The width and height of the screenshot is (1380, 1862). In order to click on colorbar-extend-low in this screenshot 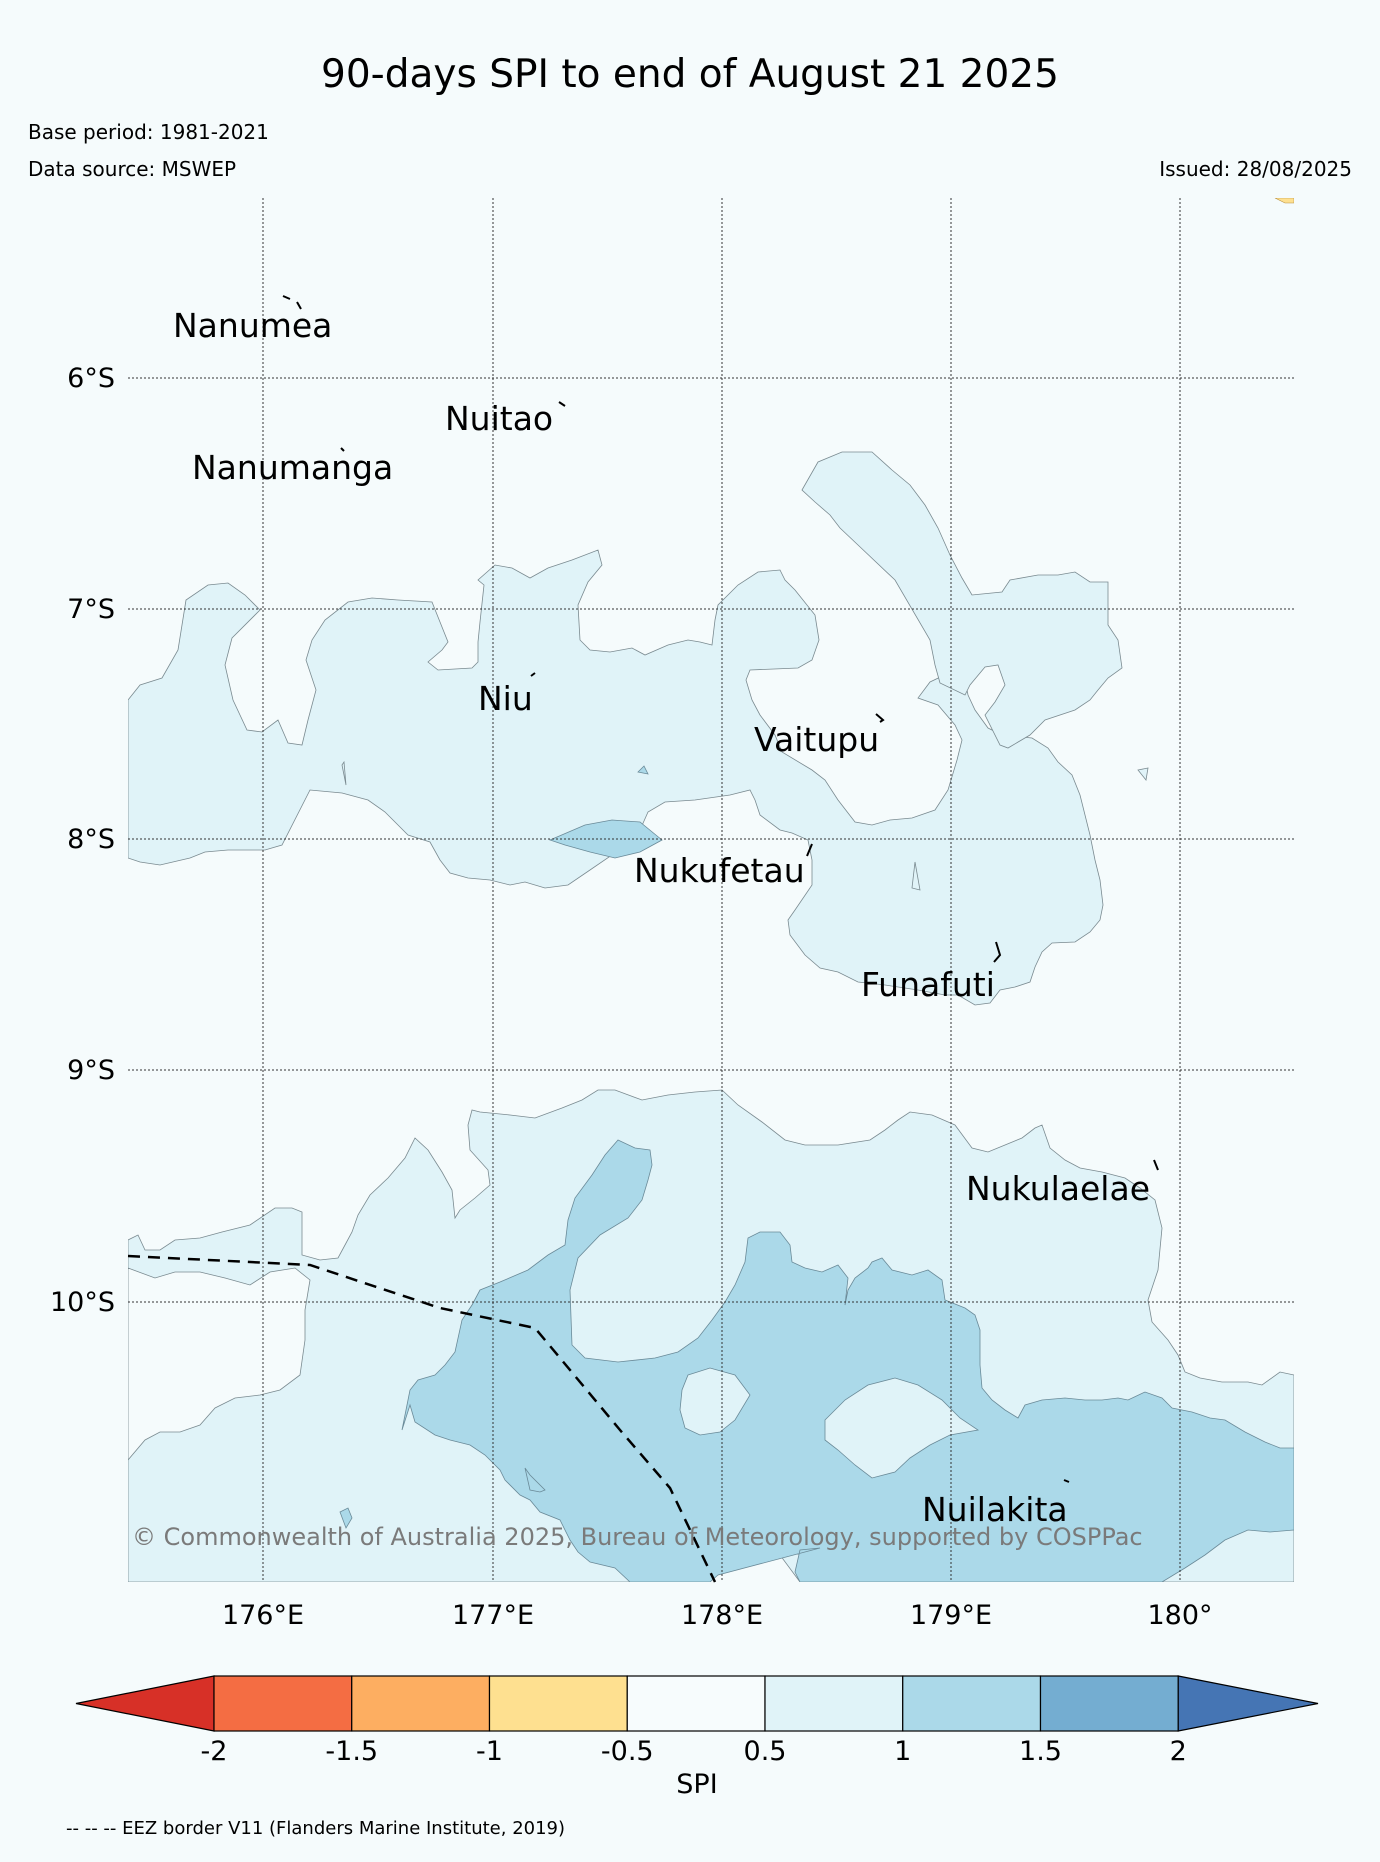, I will do `click(145, 1703)`.